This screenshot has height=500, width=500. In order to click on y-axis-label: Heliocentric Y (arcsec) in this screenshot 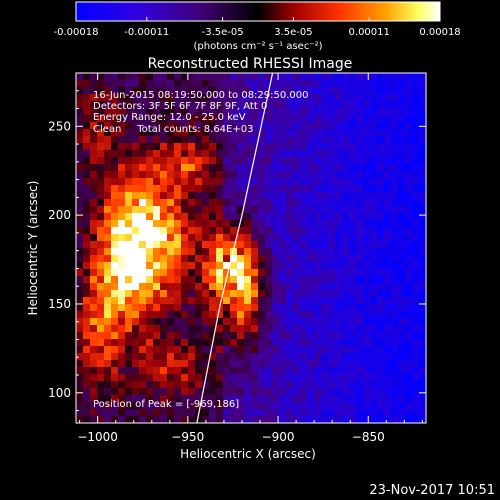, I will do `click(33, 248)`.